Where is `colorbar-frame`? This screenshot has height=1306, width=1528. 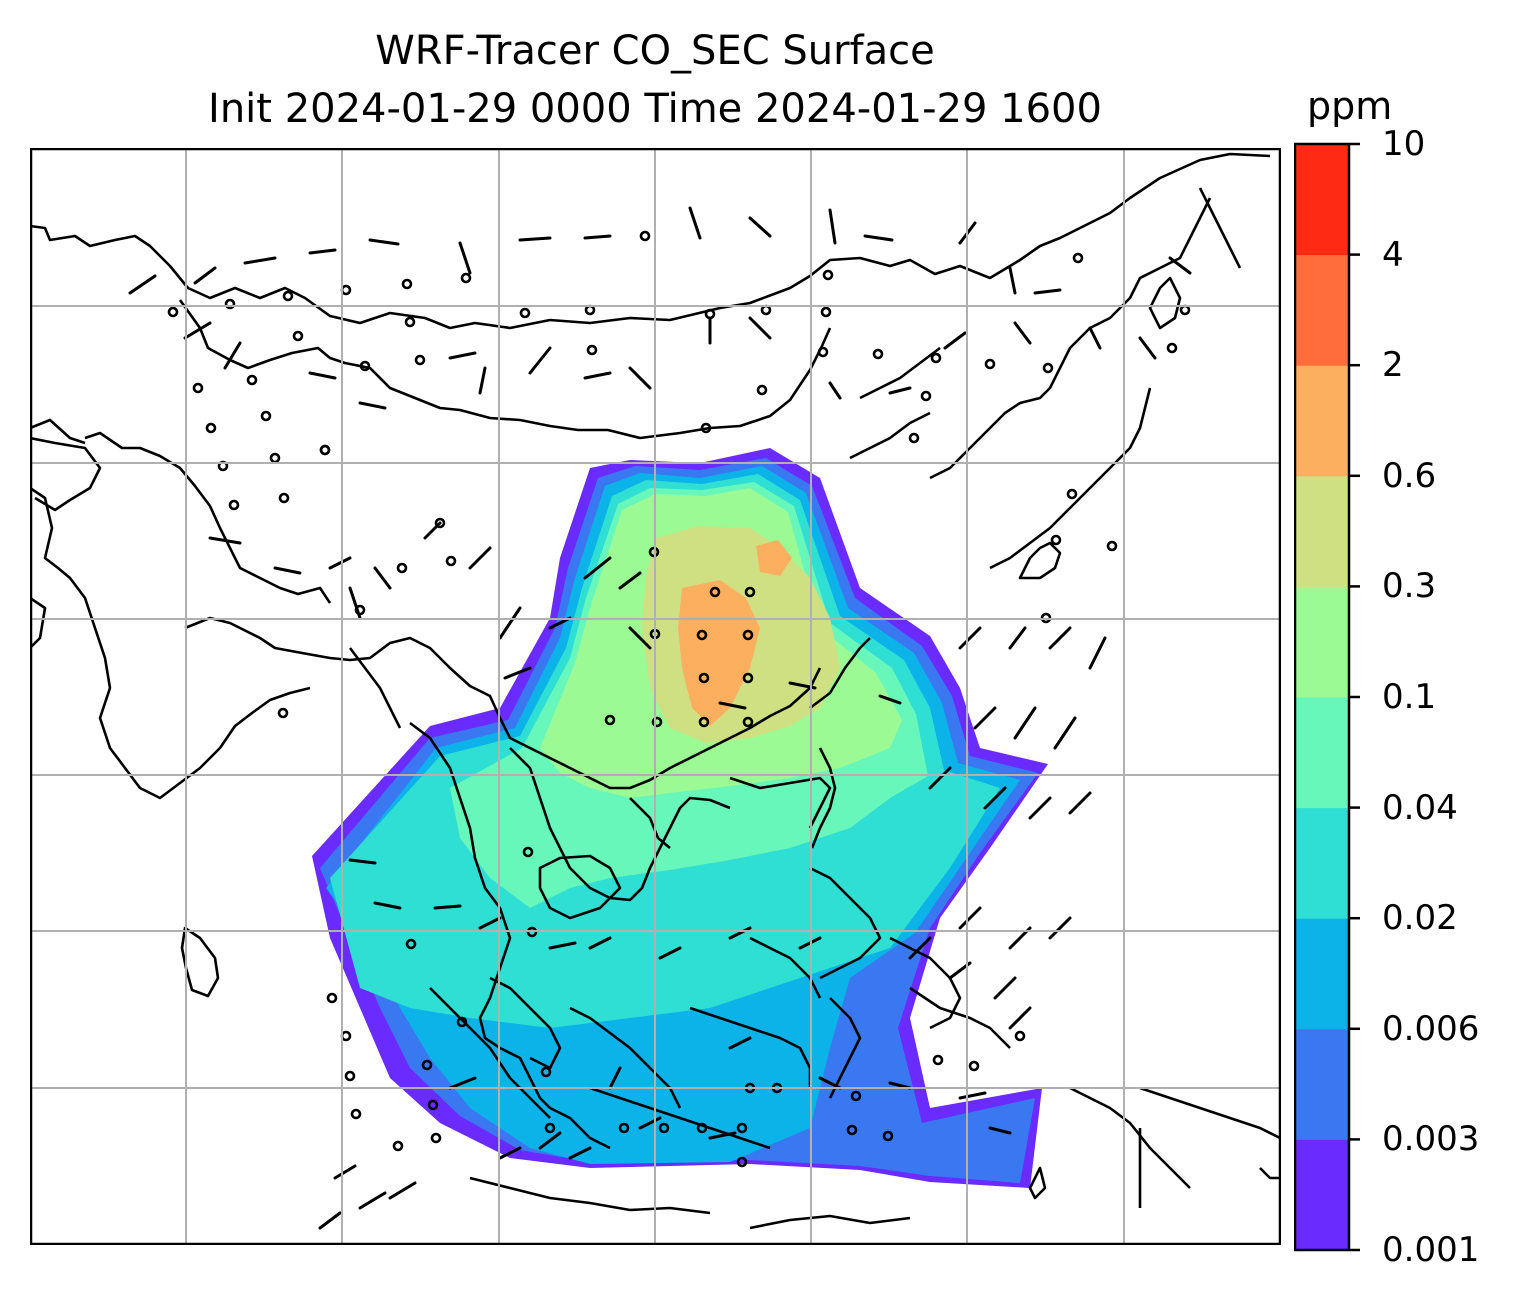
colorbar-frame is located at coordinates (1322, 697).